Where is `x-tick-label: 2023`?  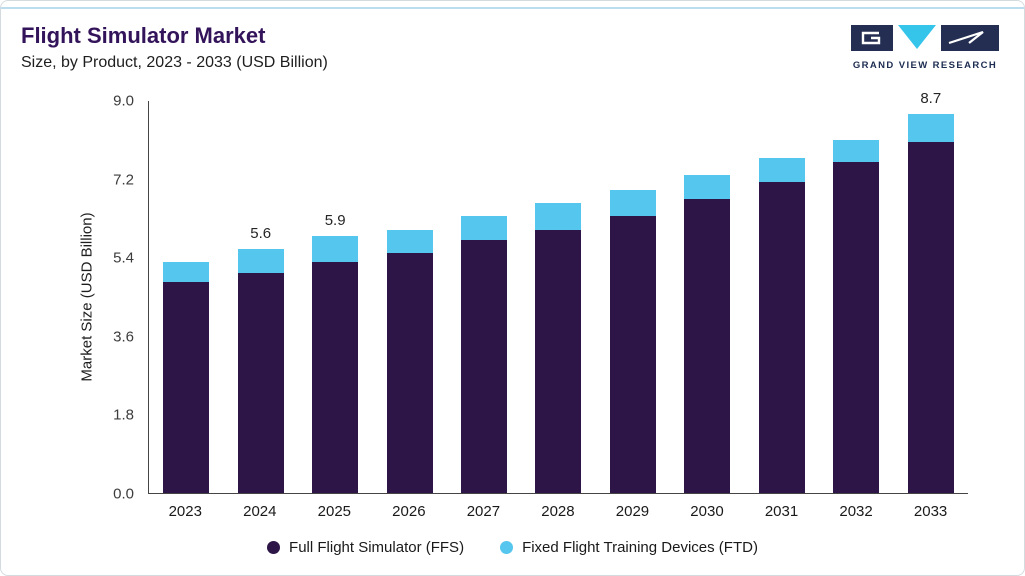
x-tick-label: 2023 is located at coordinates (185, 511).